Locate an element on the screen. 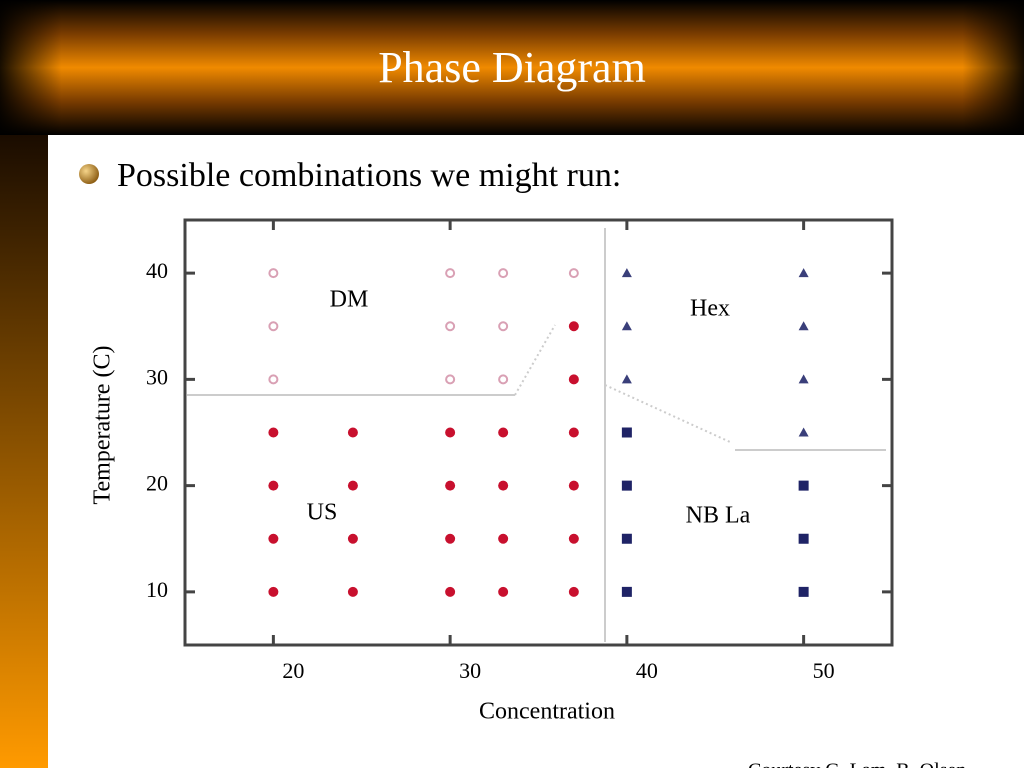  y-tick-label: 20 is located at coordinates (157, 483).